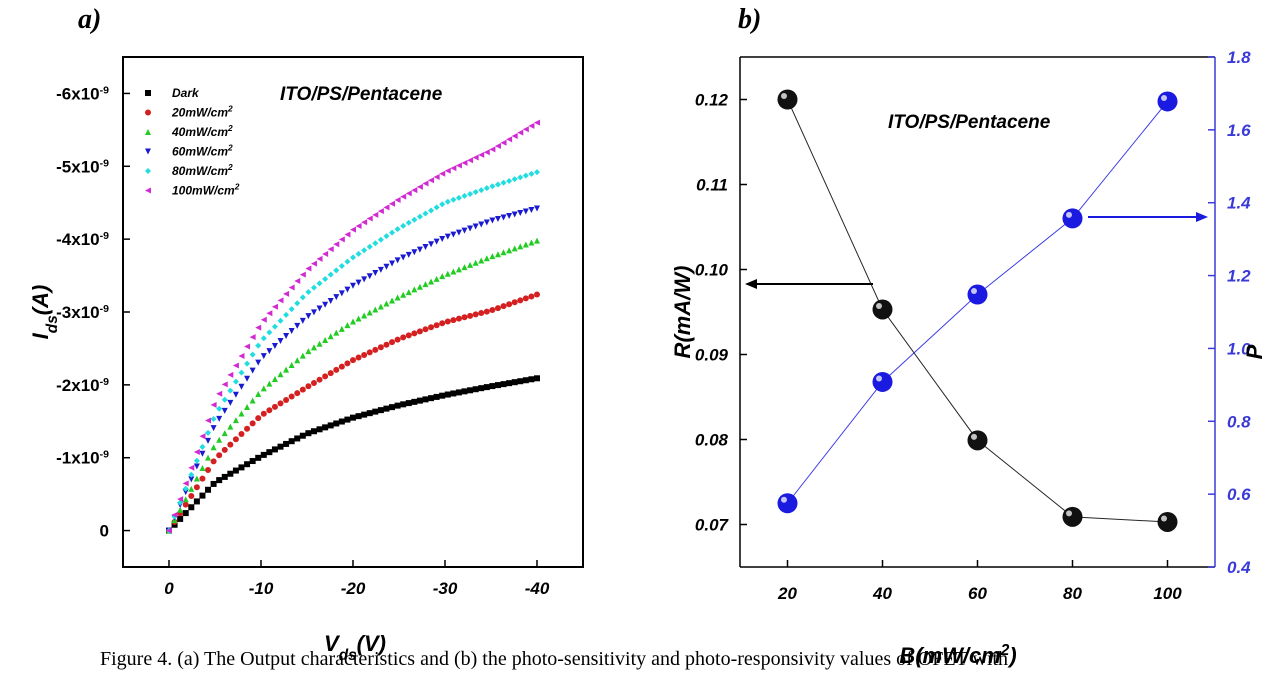 Image resolution: width=1285 pixels, height=673 pixels. I want to click on point-highlight, so click(1164, 97).